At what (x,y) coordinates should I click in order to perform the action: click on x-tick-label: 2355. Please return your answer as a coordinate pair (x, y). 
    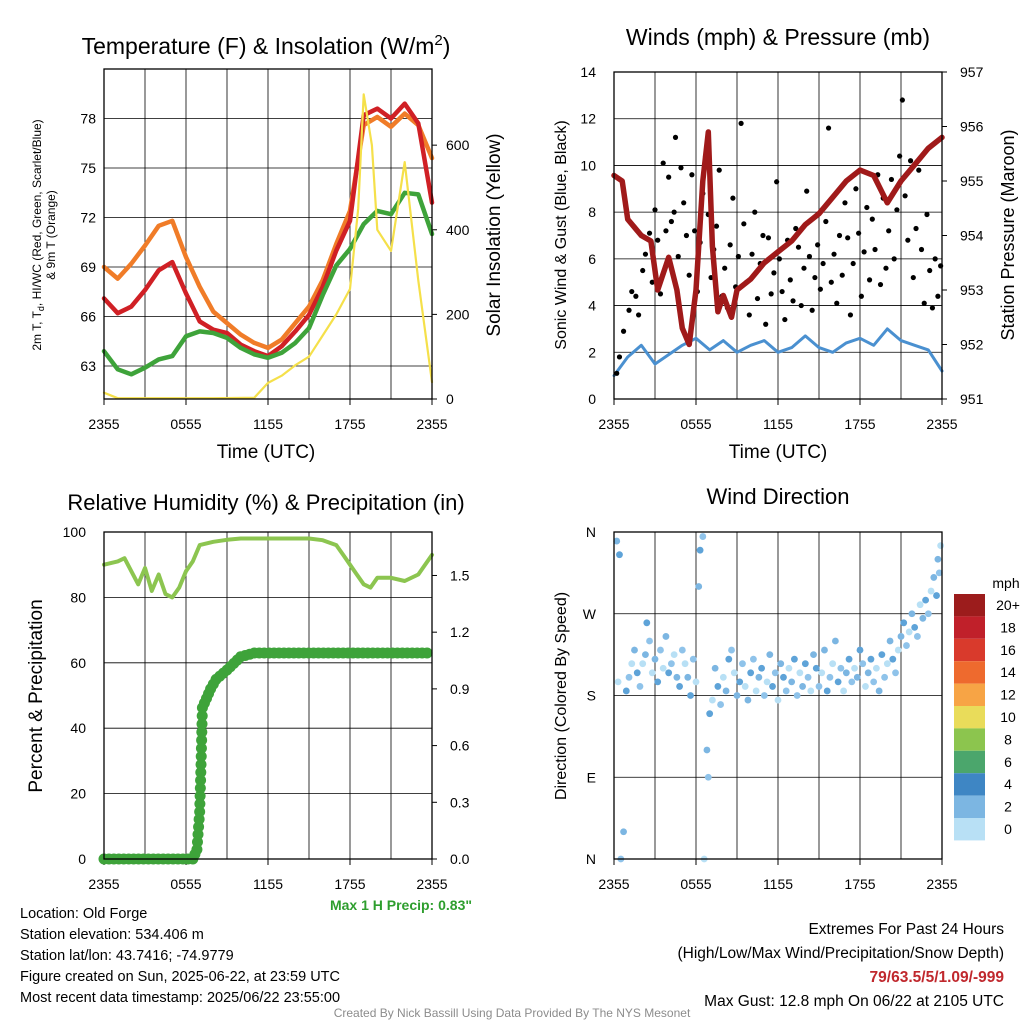
    Looking at the image, I should click on (431, 884).